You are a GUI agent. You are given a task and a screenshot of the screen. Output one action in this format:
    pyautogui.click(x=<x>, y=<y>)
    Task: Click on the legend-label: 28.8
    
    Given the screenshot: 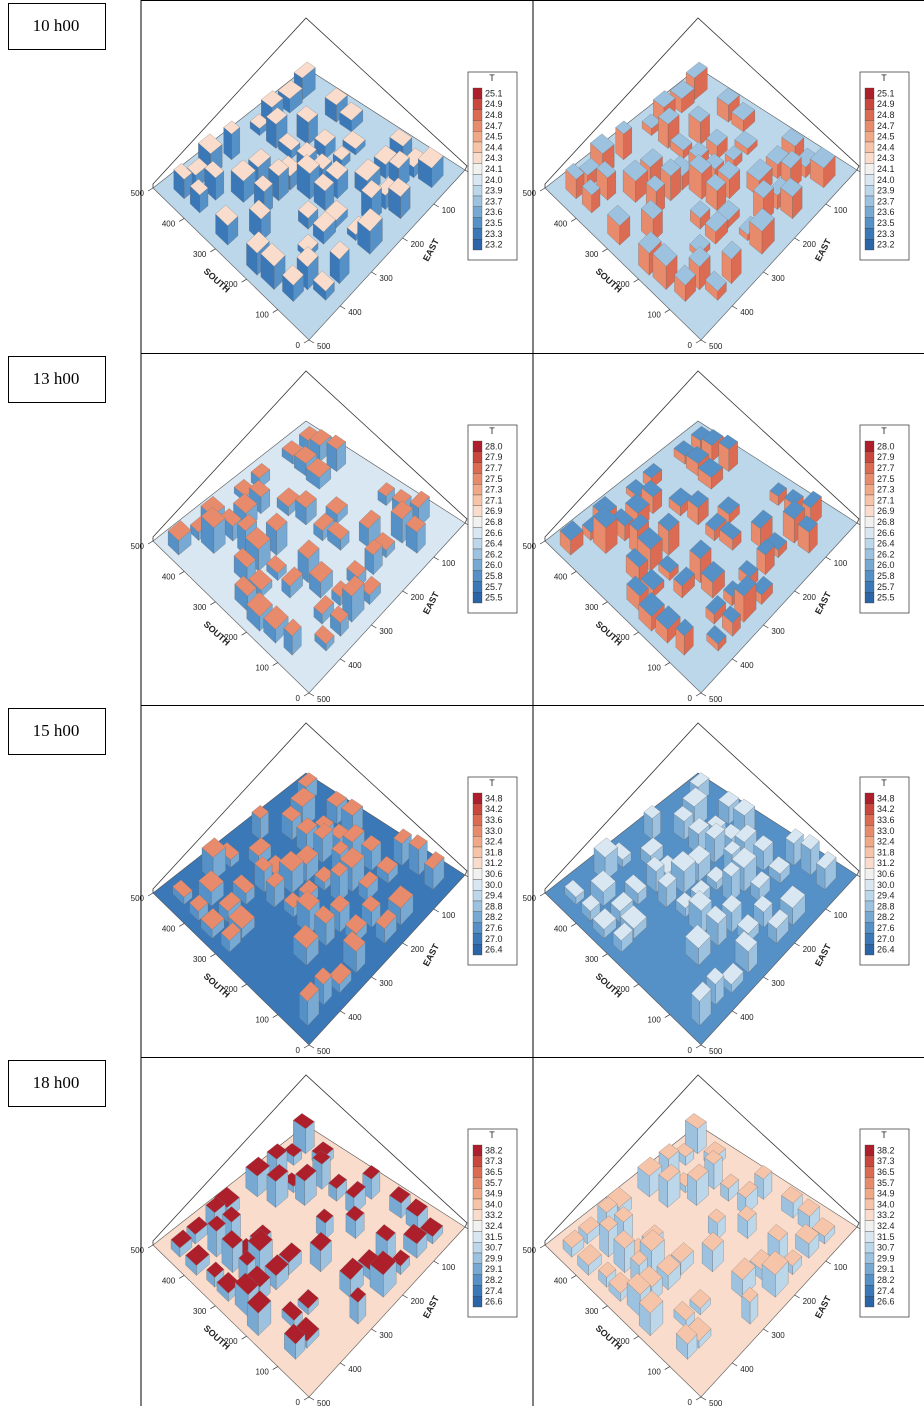 What is the action you would take?
    pyautogui.click(x=886, y=906)
    